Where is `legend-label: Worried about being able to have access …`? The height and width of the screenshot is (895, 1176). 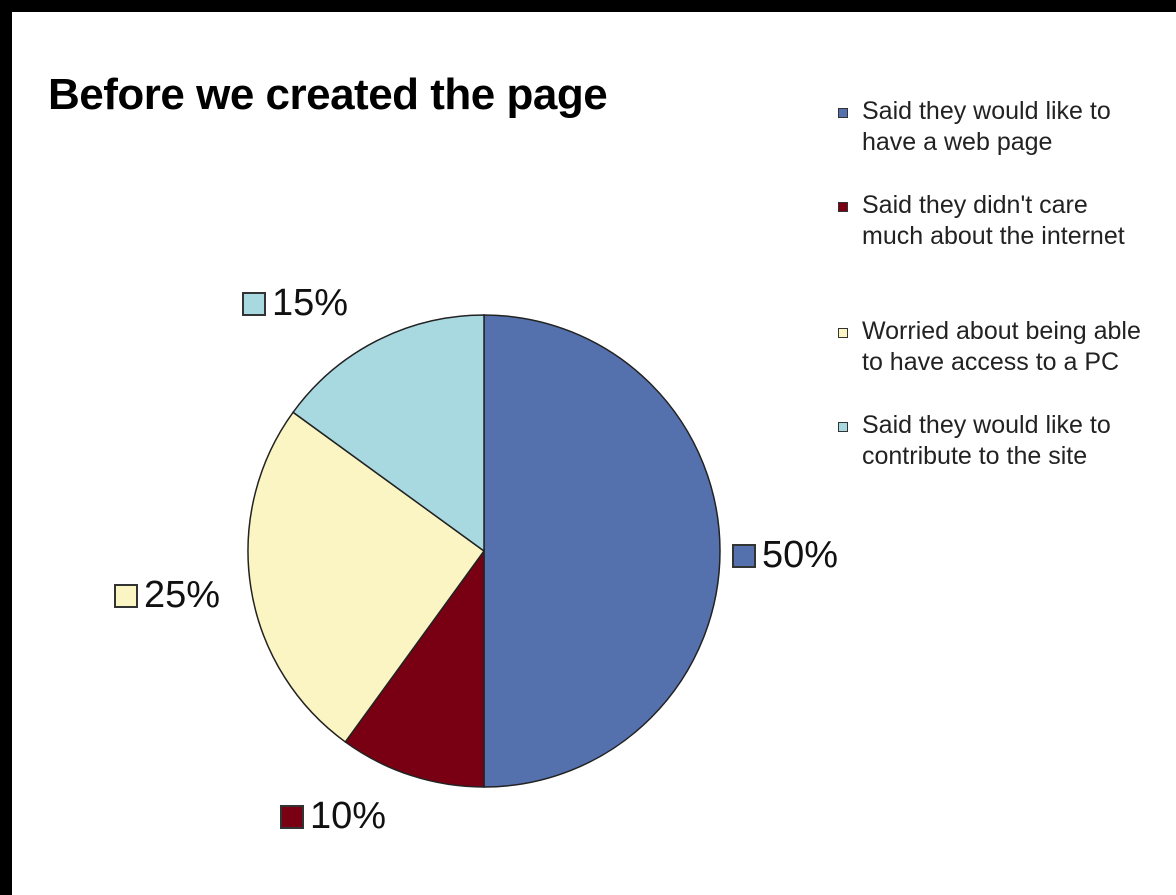
legend-label: Worried about being able to have access … is located at coordinates (1001, 346).